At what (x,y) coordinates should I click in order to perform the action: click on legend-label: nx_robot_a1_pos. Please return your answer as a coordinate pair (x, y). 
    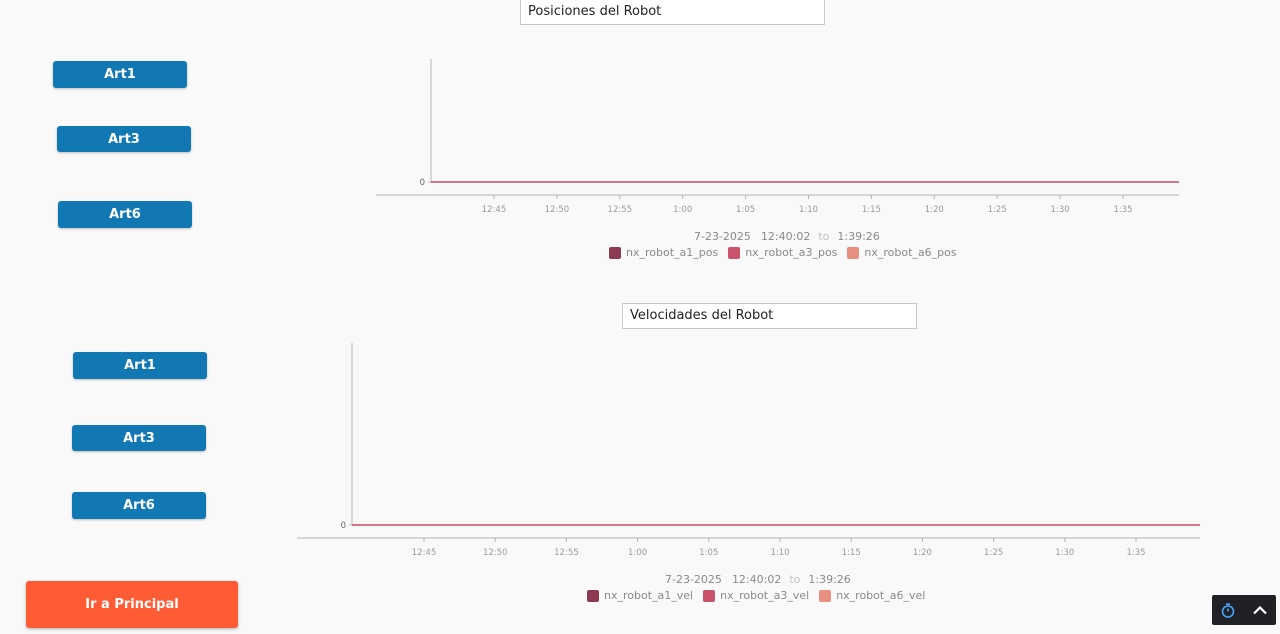
    Looking at the image, I should click on (672, 252).